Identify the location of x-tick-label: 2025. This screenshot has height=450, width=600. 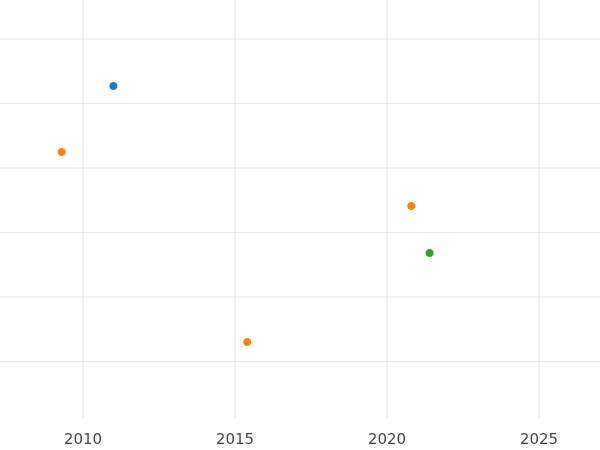
(539, 439).